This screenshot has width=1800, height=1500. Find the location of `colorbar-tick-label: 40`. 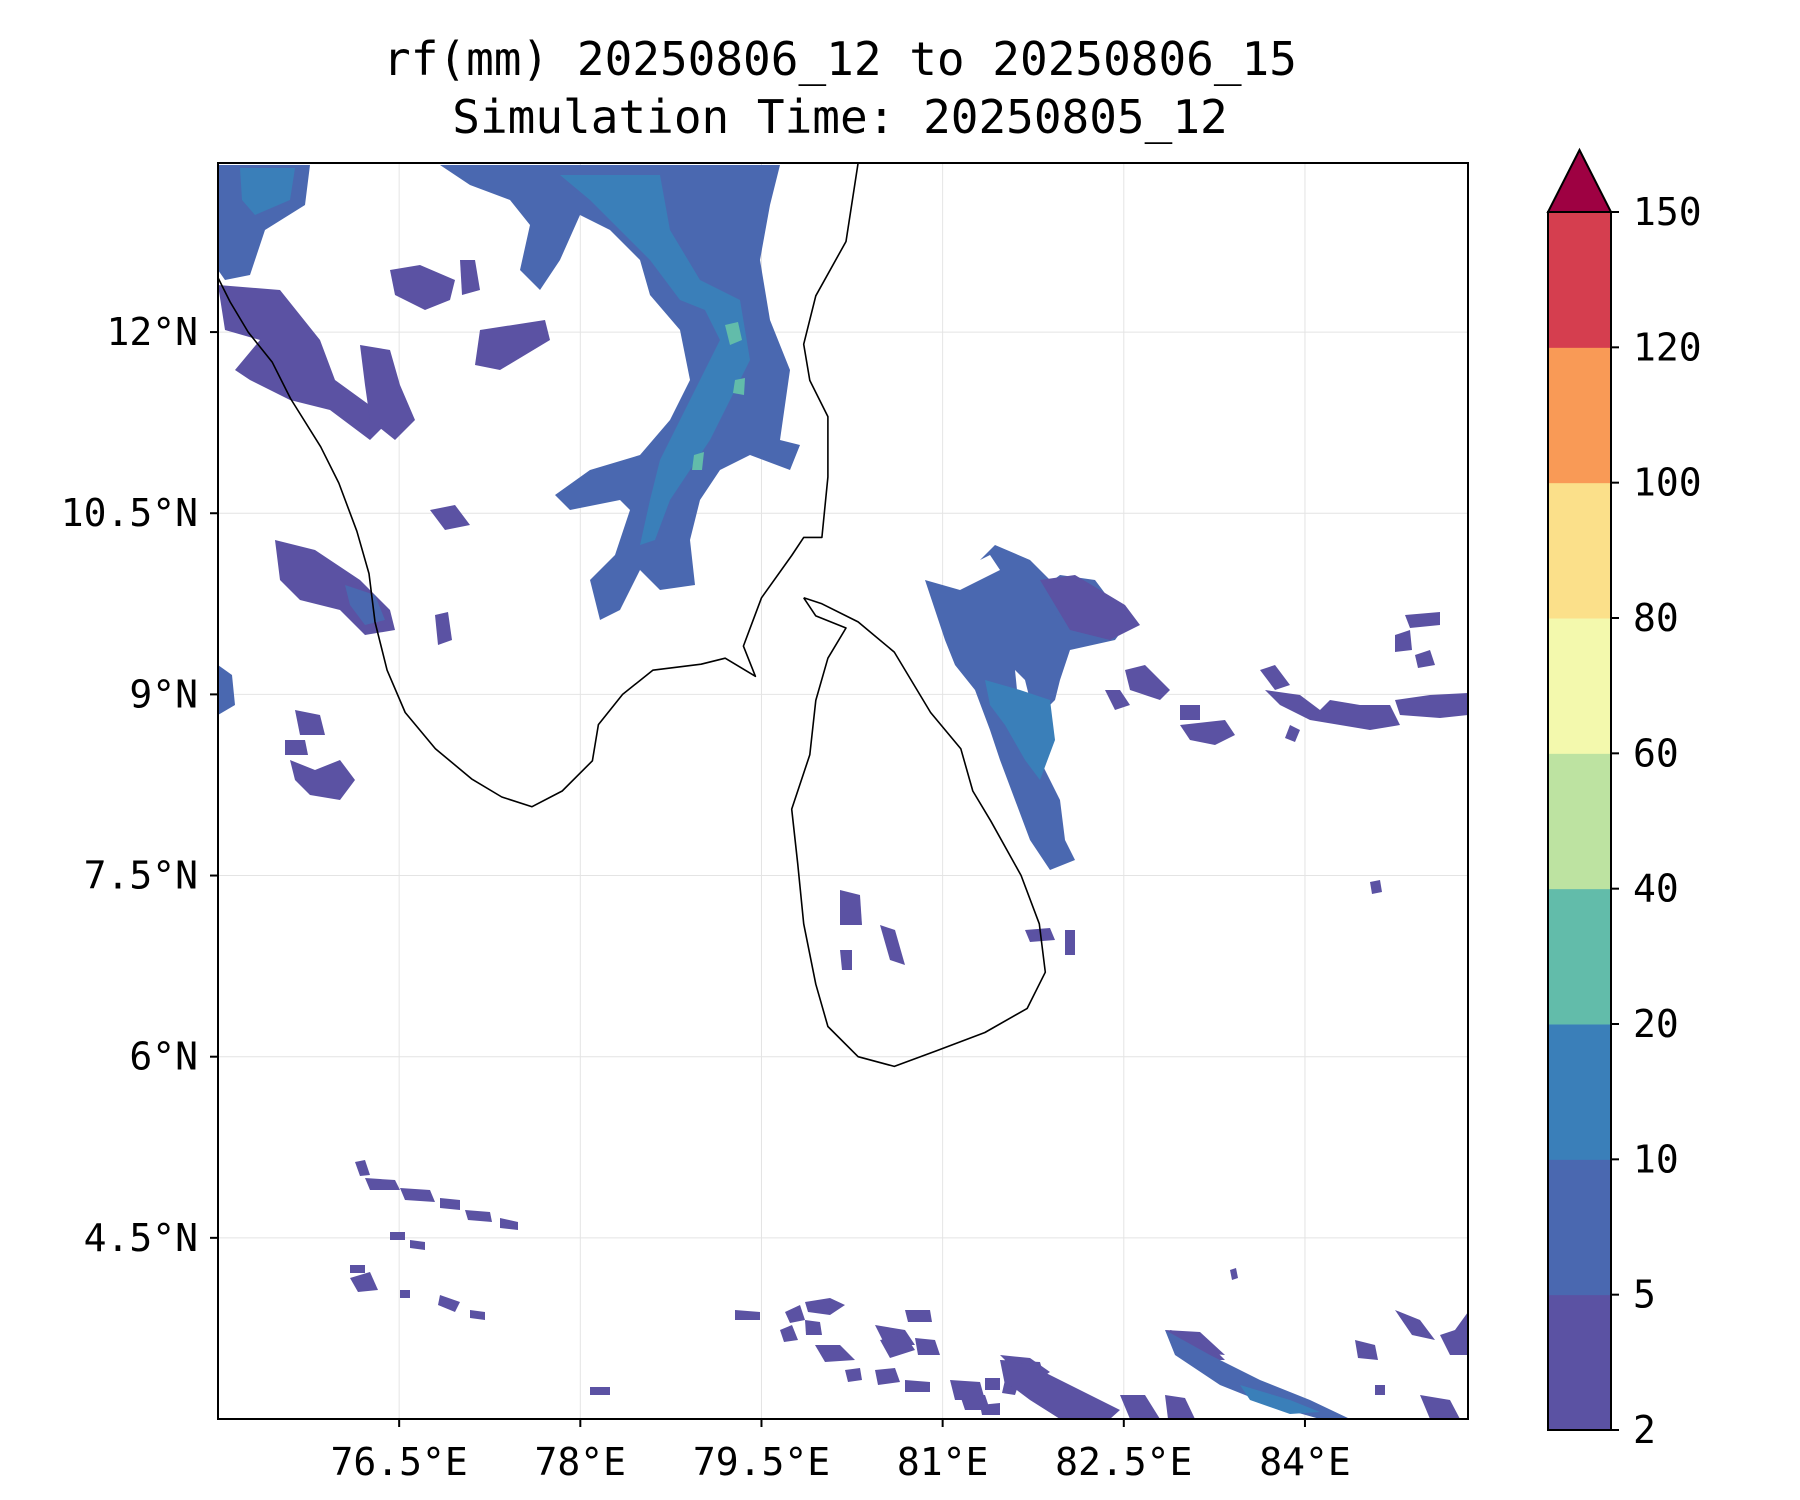

colorbar-tick-label: 40 is located at coordinates (1656, 889).